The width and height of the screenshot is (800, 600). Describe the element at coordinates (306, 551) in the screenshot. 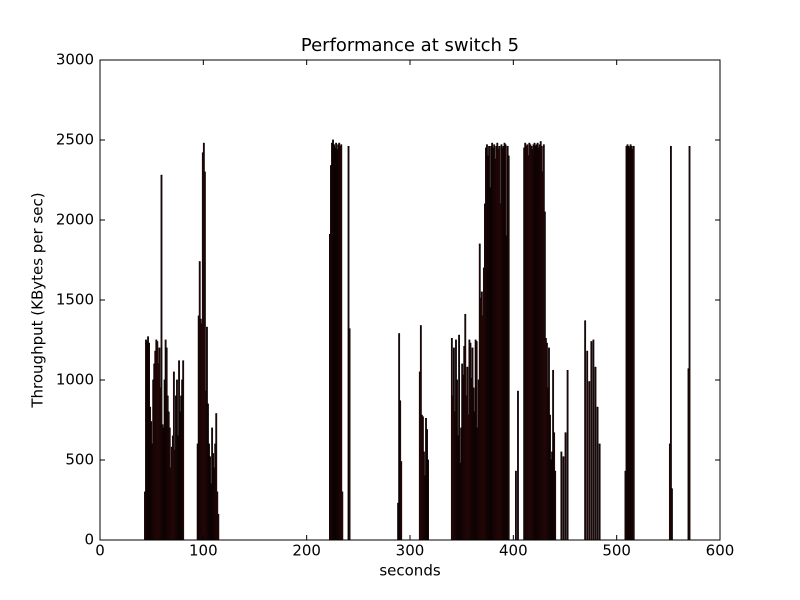

I see `x-tick-label: 200` at that location.